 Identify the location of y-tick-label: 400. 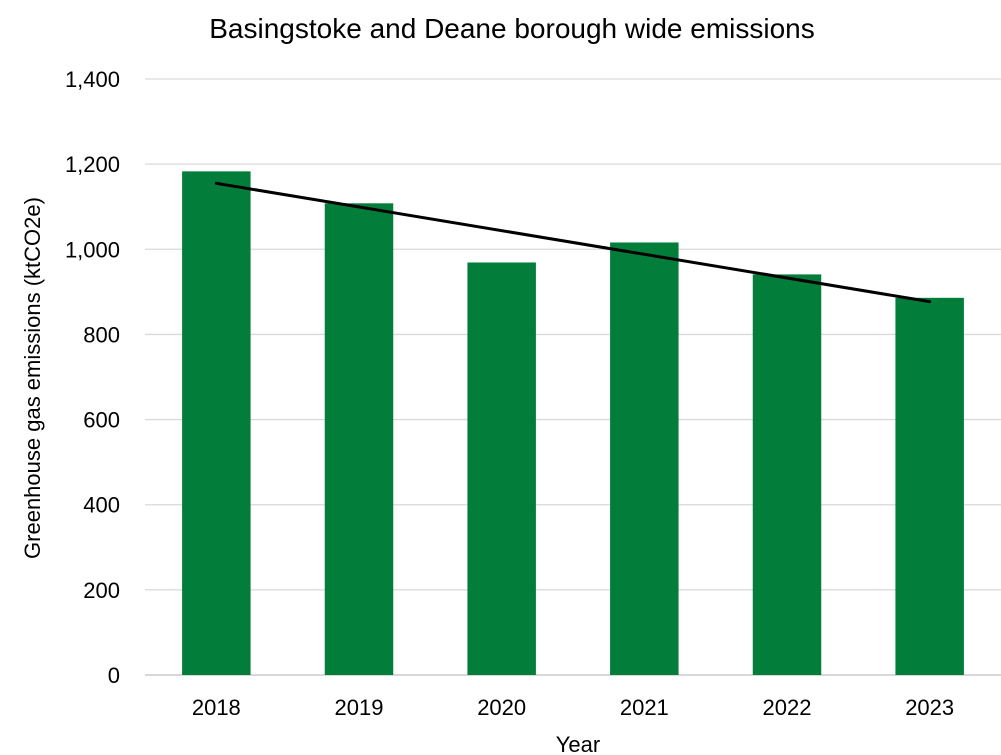
(101, 505).